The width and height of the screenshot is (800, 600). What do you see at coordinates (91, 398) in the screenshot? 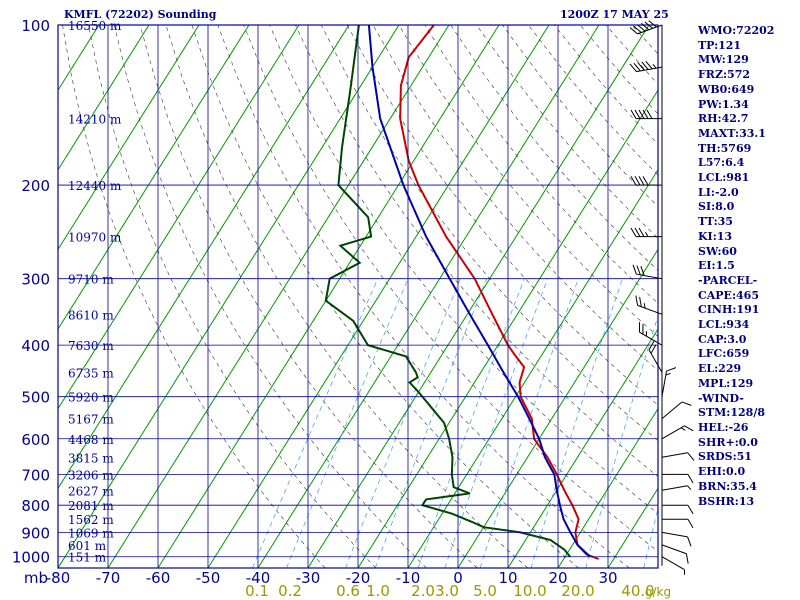
I see `height-label: 5920 m` at bounding box center [91, 398].